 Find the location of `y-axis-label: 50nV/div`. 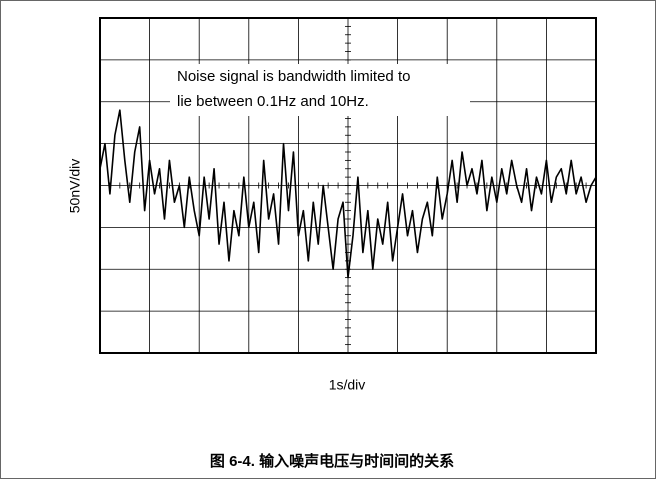

y-axis-label: 50nV/div is located at coordinates (75, 186).